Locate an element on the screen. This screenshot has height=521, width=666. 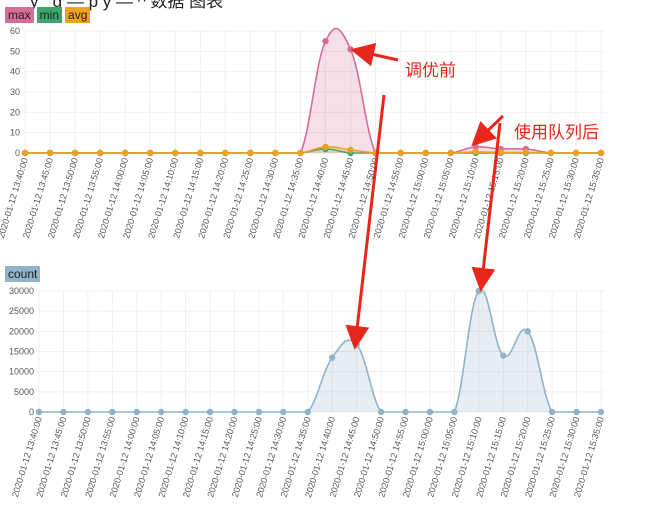
y-tick-label: 15000 is located at coordinates (21, 352).